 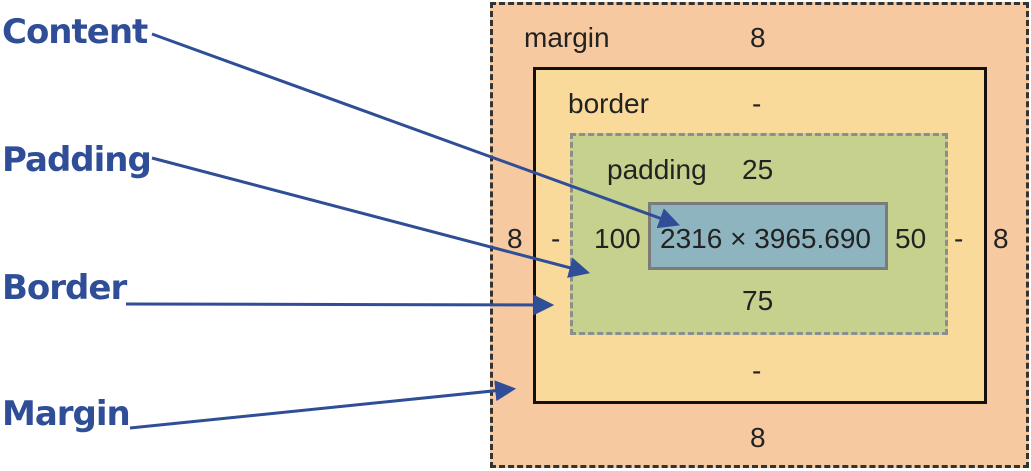 I want to click on padding-right-value: 50, so click(x=911, y=238).